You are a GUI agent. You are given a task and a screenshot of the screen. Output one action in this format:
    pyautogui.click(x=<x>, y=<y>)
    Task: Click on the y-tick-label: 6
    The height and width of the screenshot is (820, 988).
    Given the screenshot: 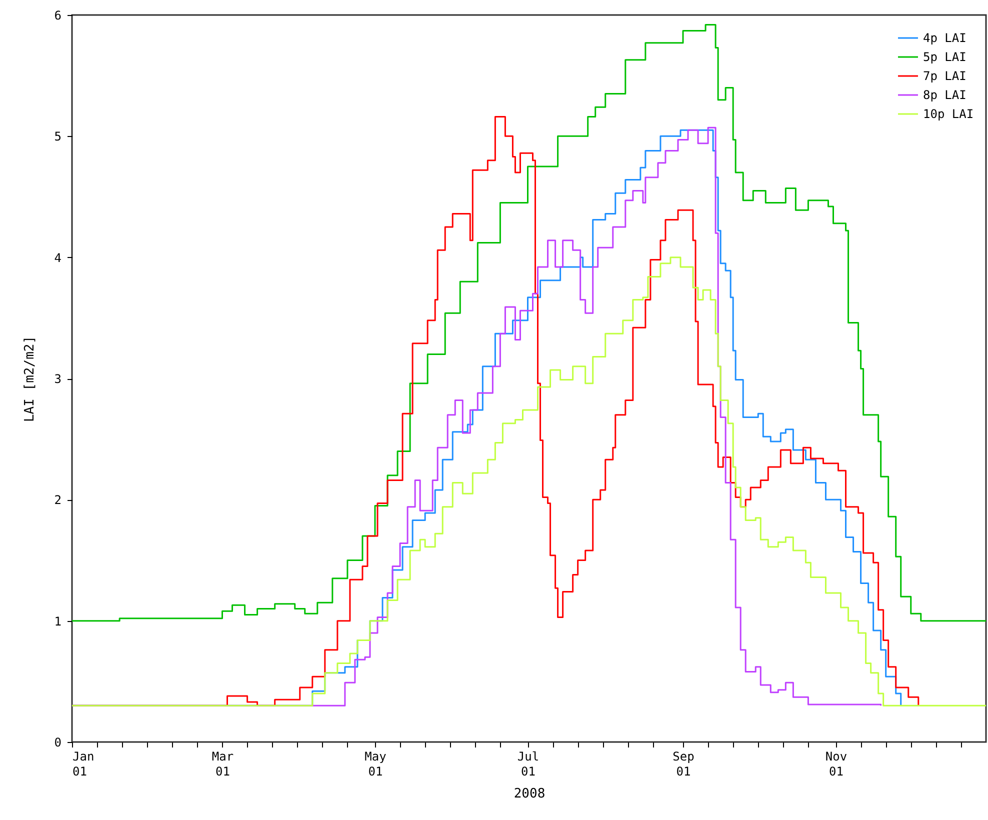 What is the action you would take?
    pyautogui.click(x=58, y=15)
    